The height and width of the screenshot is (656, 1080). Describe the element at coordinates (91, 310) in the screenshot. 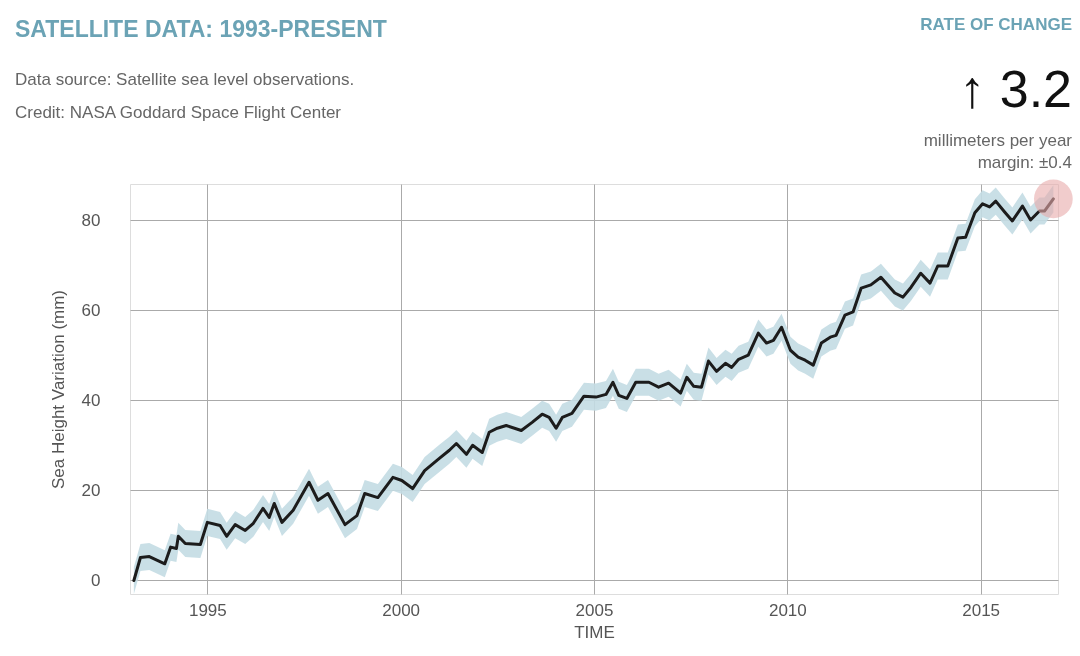

I see `y-tick-label: 60` at that location.